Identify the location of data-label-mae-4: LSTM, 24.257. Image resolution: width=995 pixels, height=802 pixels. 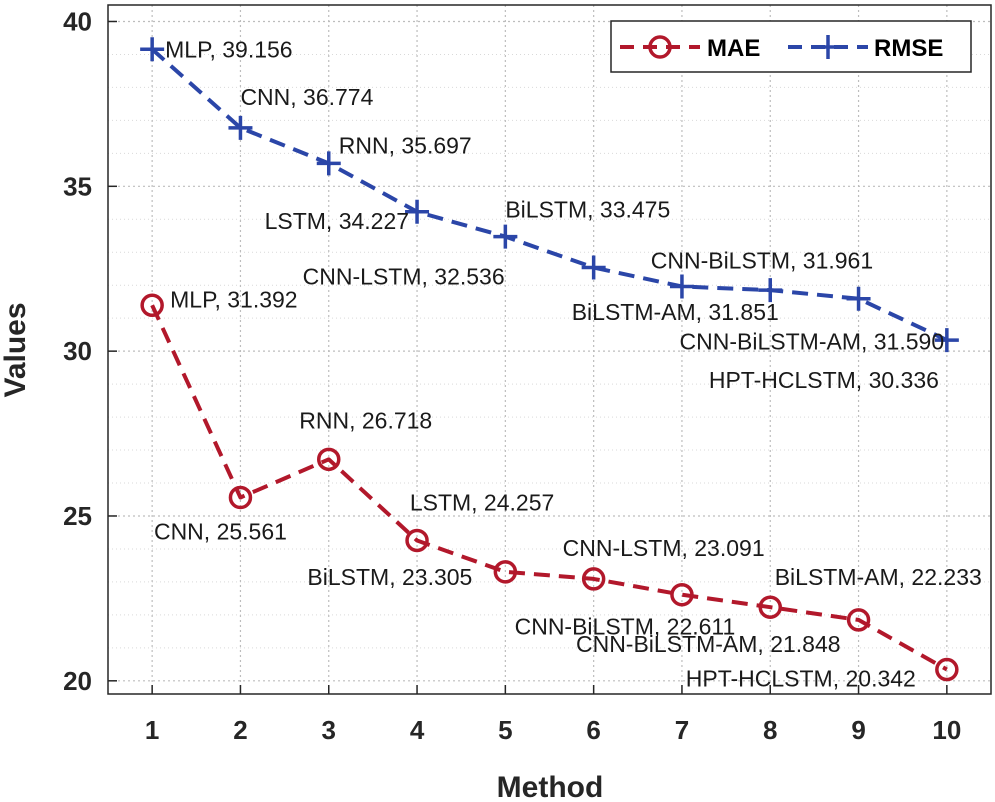
(482, 502).